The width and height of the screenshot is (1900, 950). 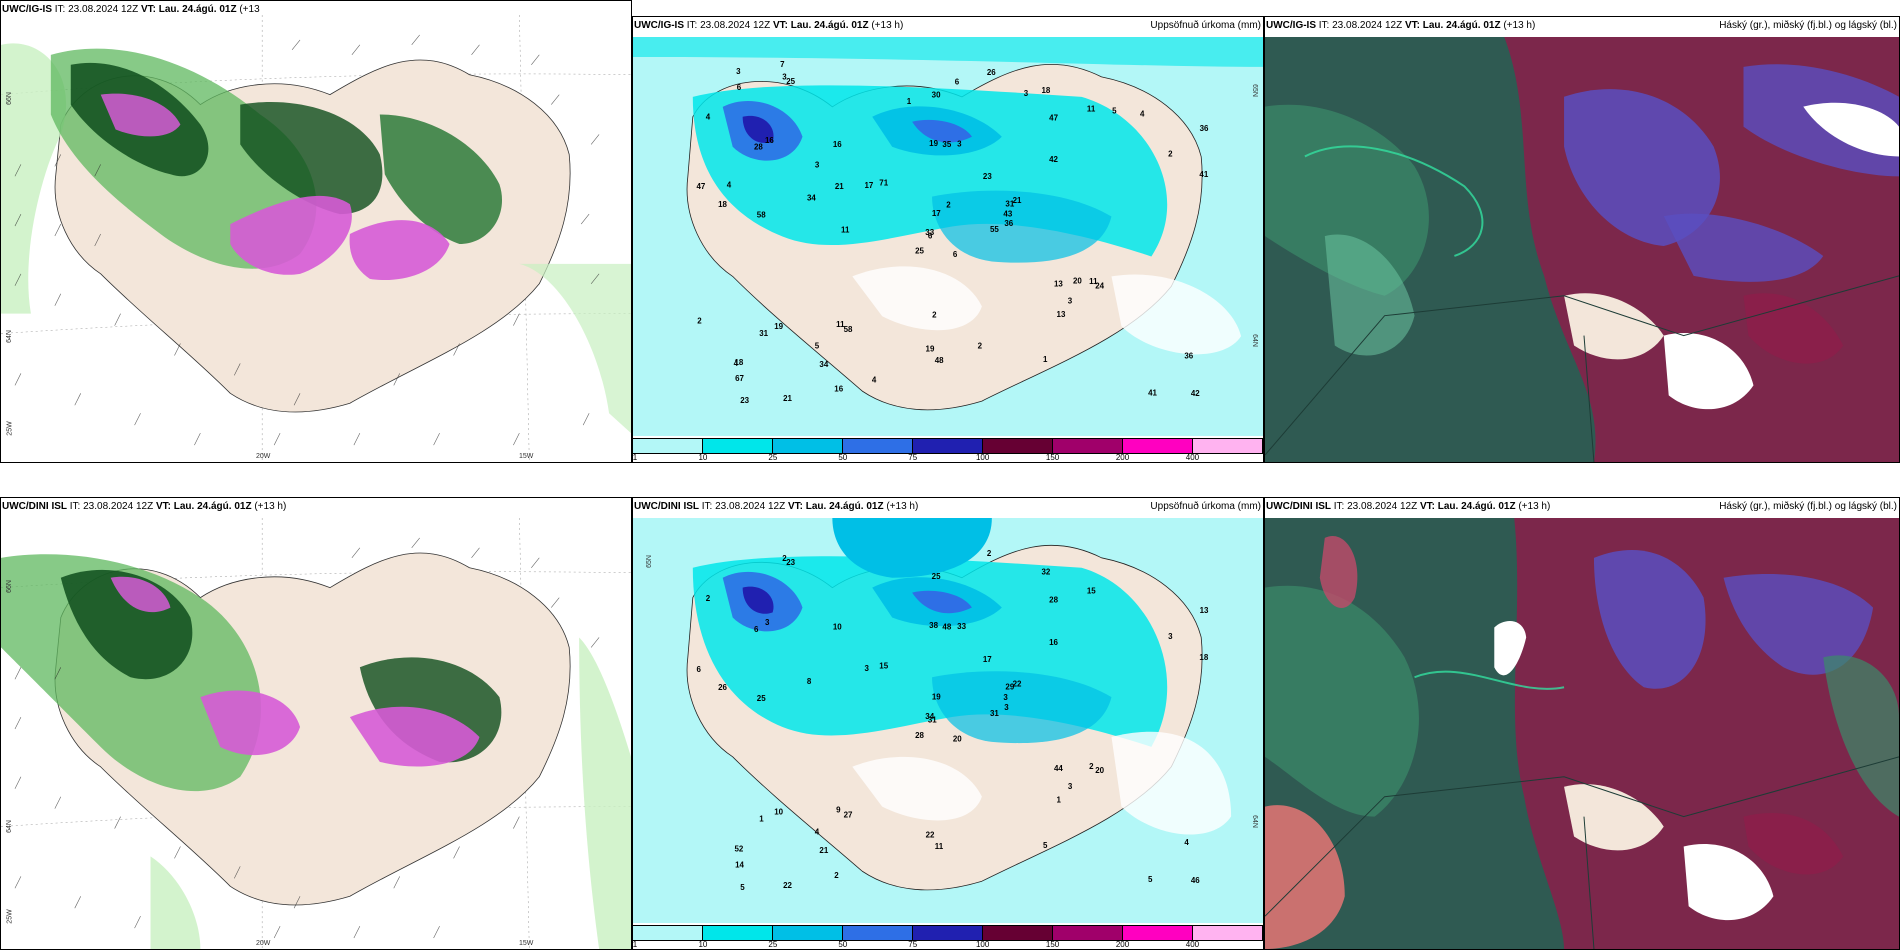 I want to click on precip-value-label: 58, so click(x=761, y=215).